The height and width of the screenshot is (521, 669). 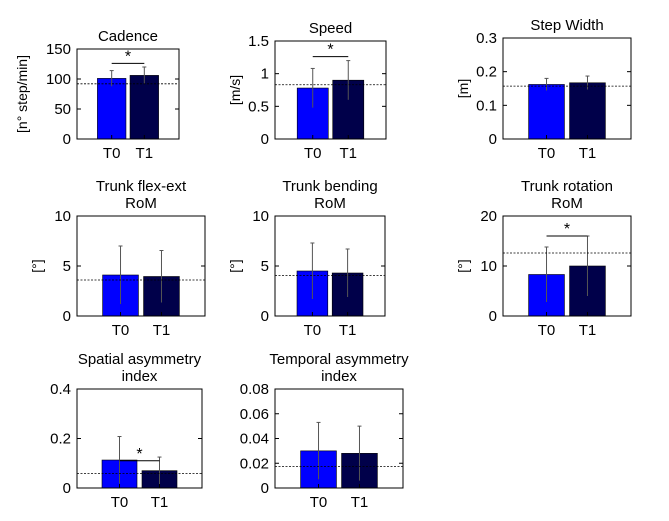 I want to click on y-tick-label: 0.5, so click(x=258, y=106).